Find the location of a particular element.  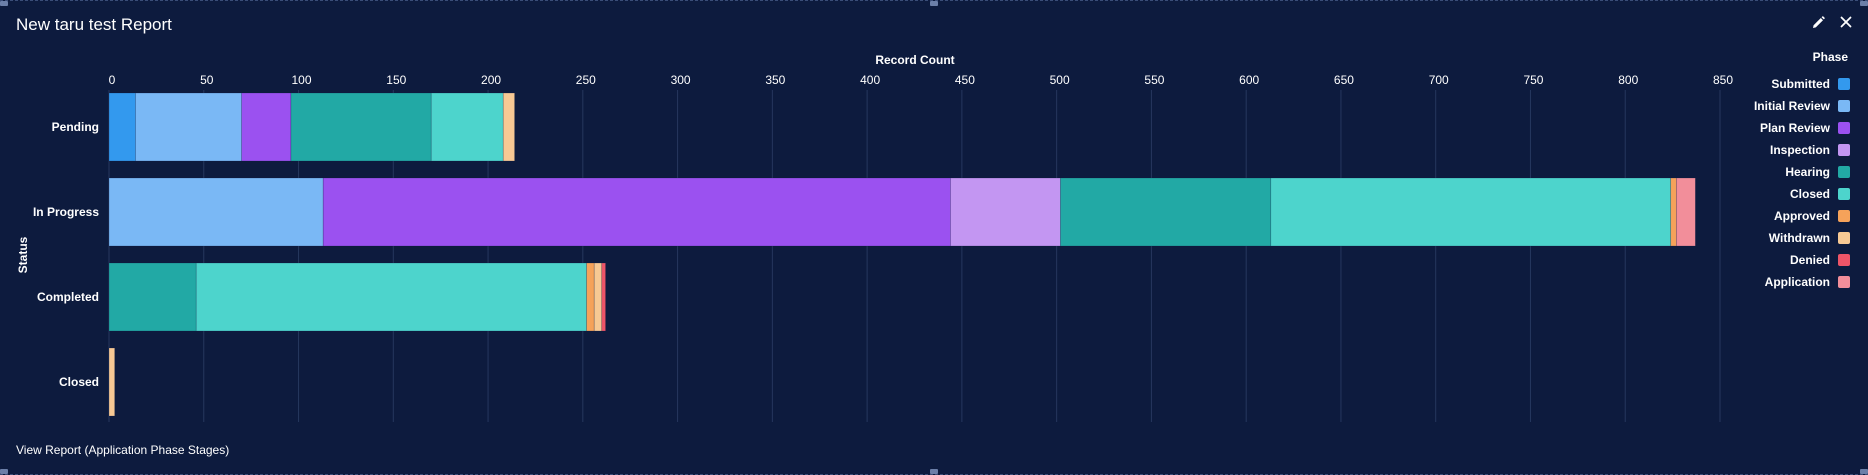

x-tick-label: 250 is located at coordinates (586, 80).